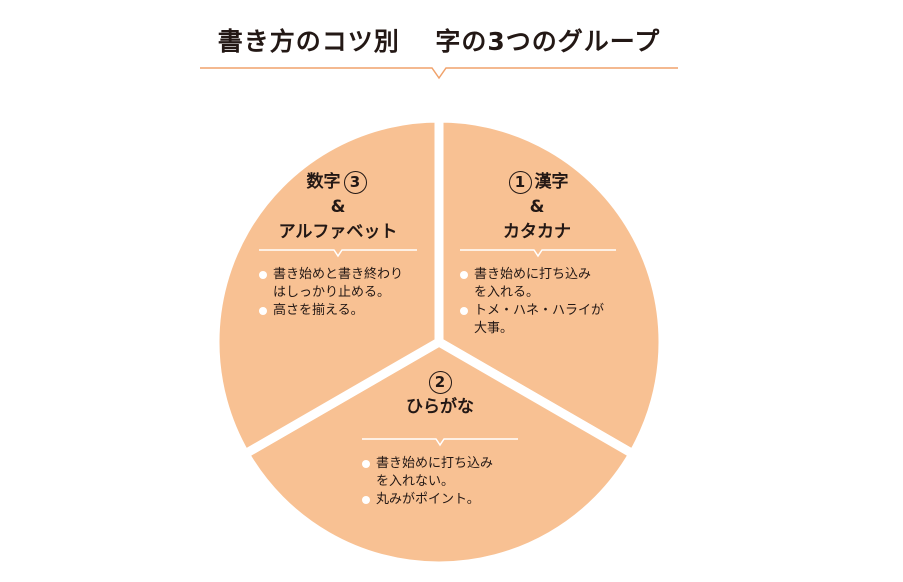  What do you see at coordinates (338, 232) in the screenshot?
I see `group-3-name-sub: アルファベット` at bounding box center [338, 232].